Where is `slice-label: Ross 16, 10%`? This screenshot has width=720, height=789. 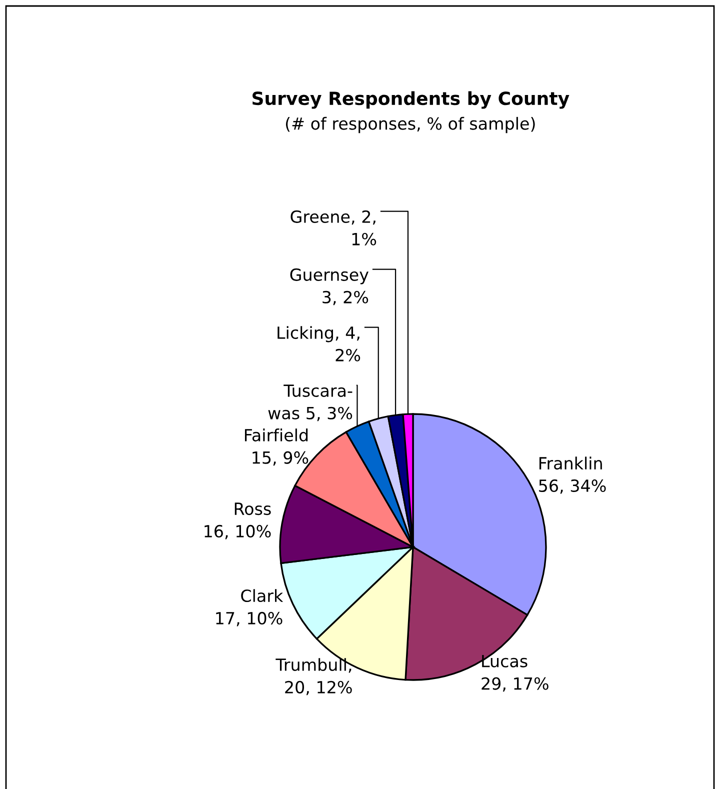 slice-label: Ross 16, 10% is located at coordinates (237, 521).